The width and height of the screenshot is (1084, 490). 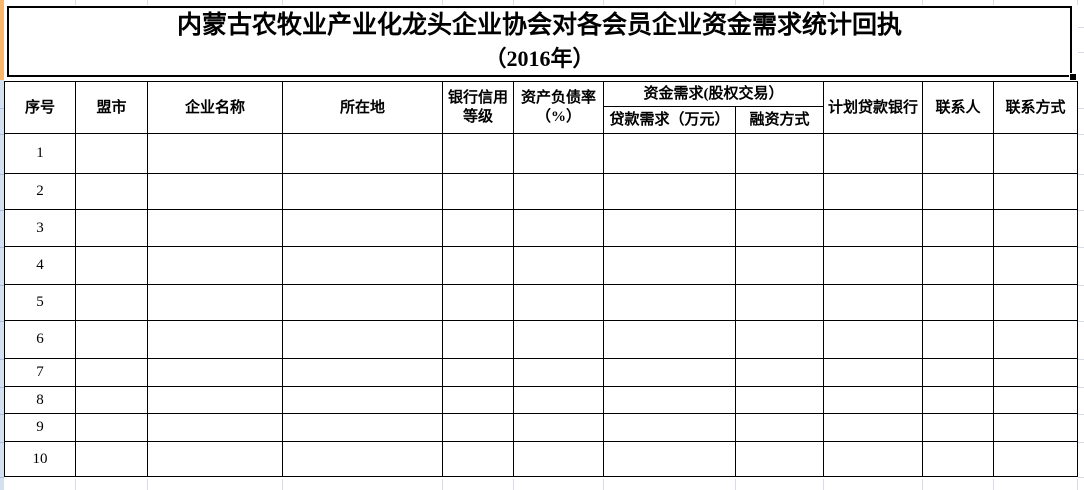 What do you see at coordinates (958, 107) in the screenshot?
I see `col-header-lianxiren: 联系人` at bounding box center [958, 107].